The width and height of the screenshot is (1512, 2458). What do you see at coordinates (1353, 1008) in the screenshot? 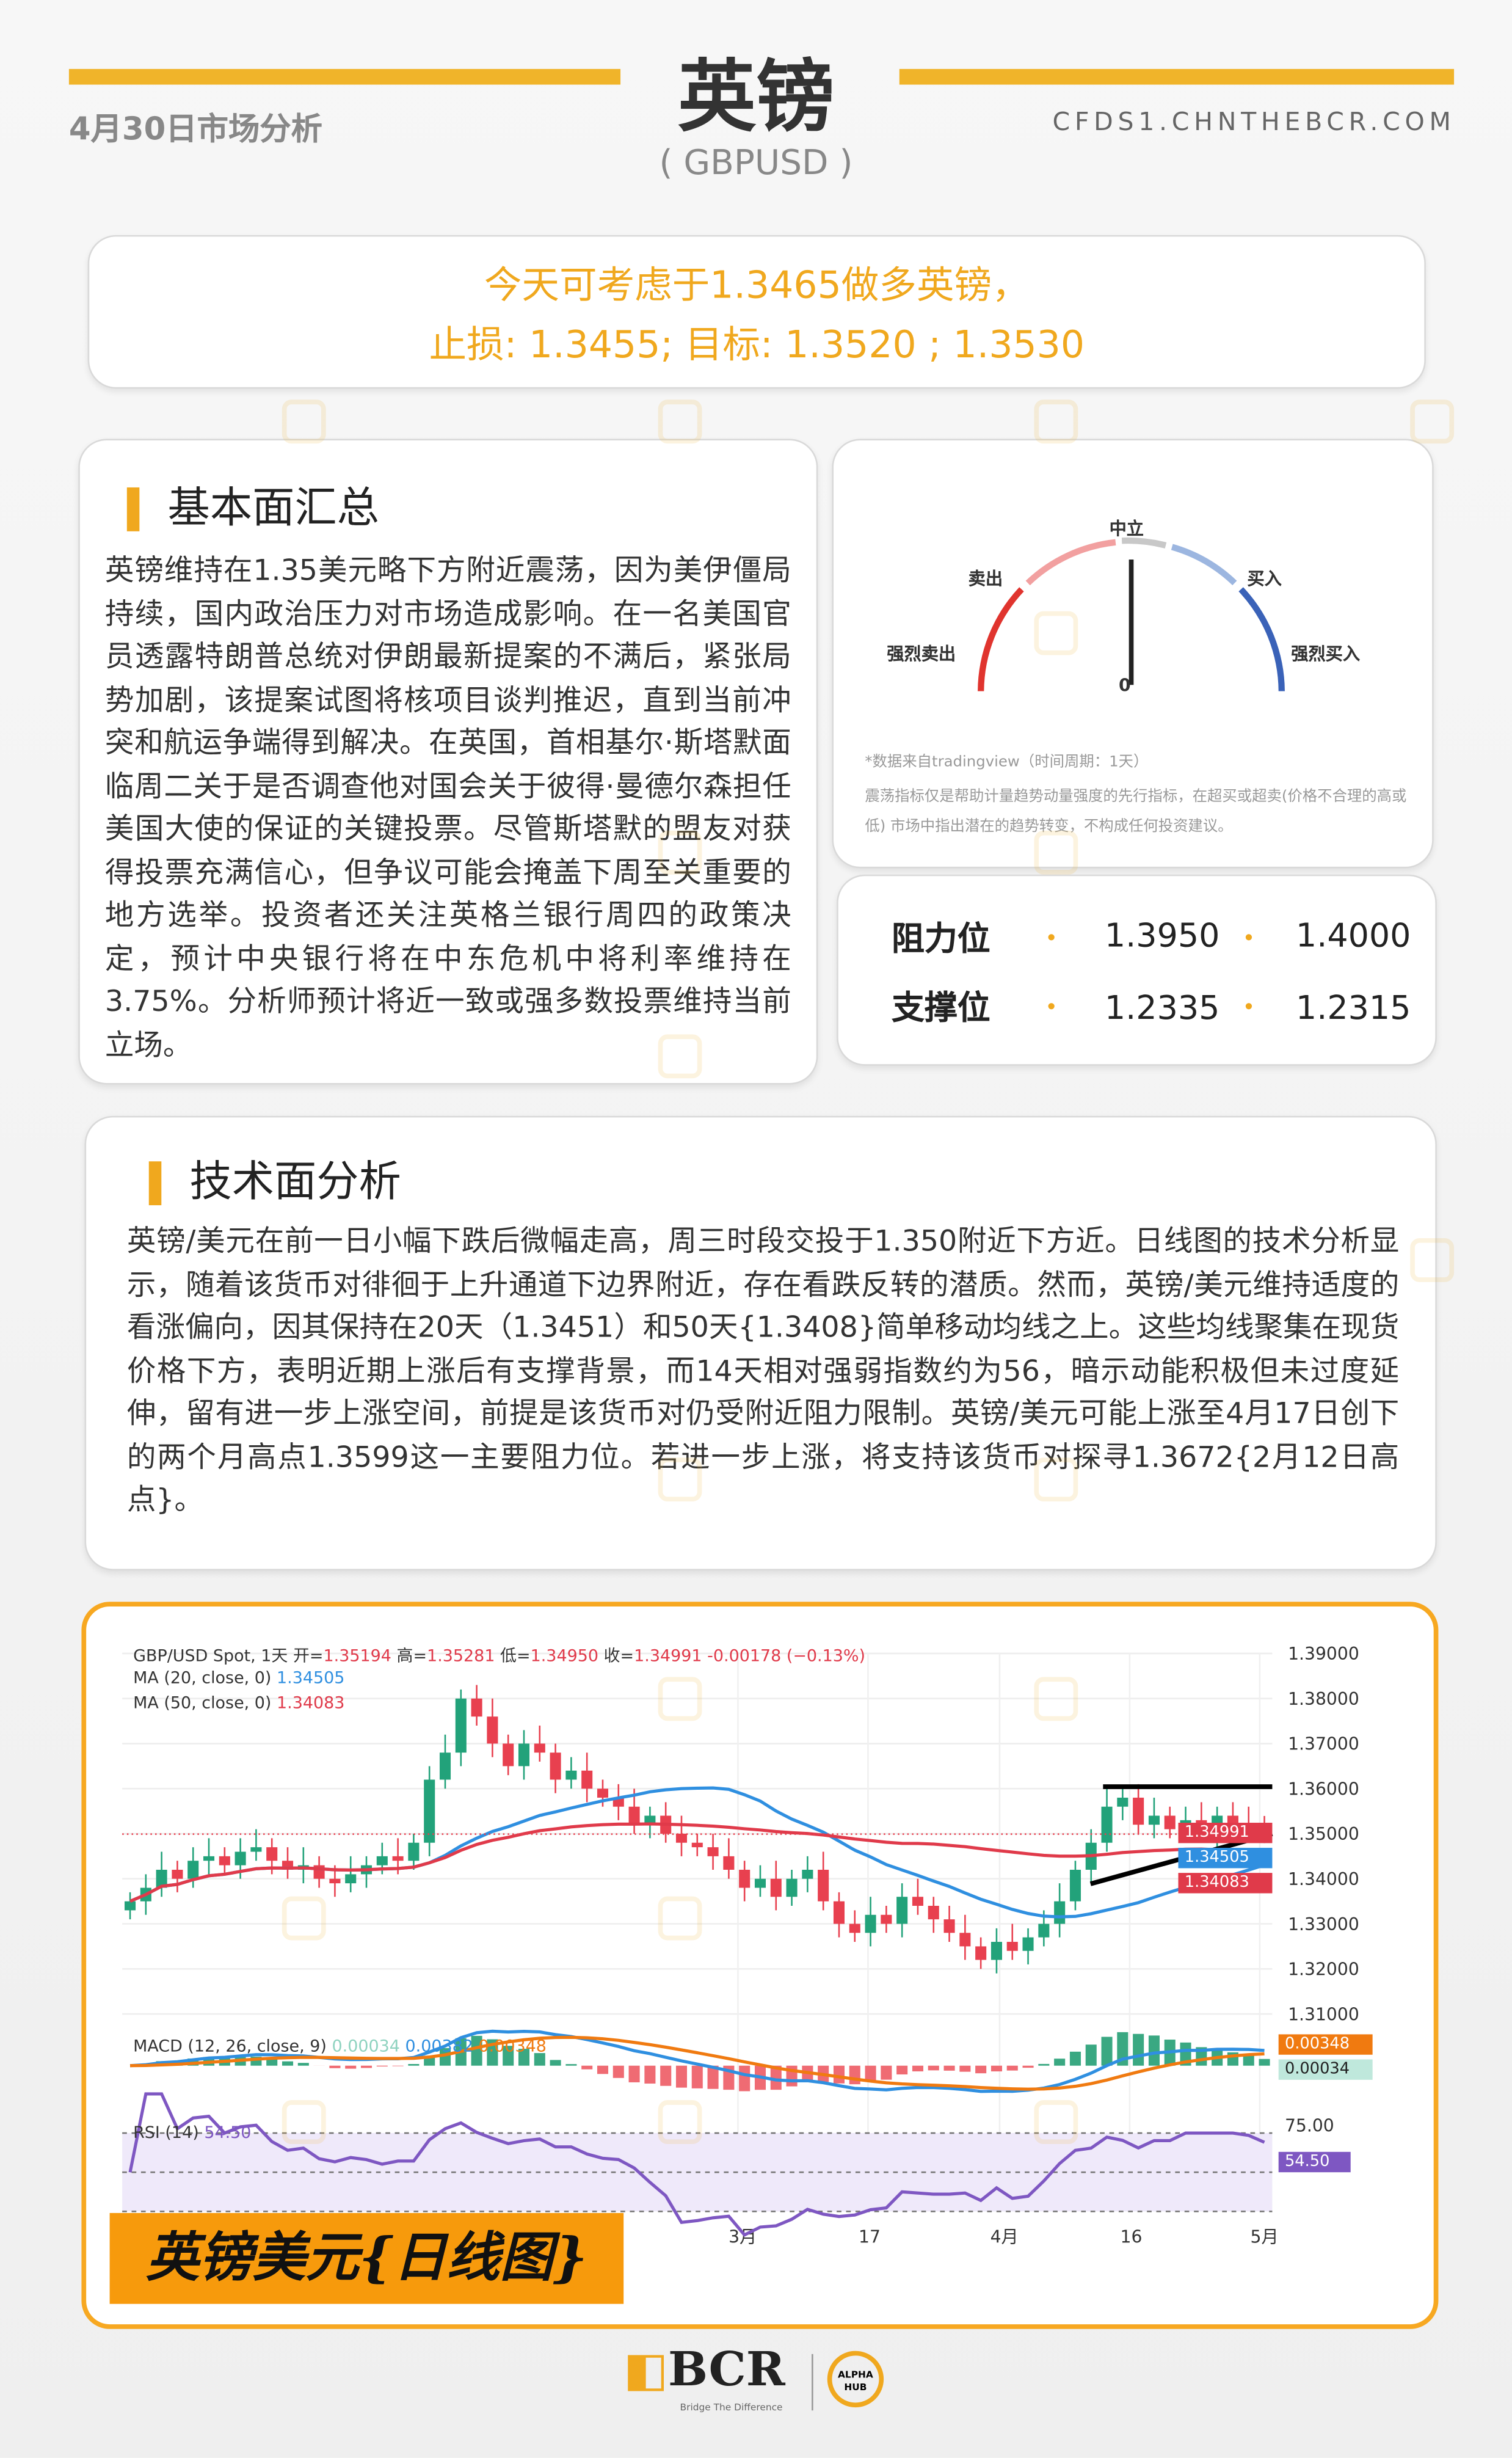
I see `support-2: 1.2315` at bounding box center [1353, 1008].